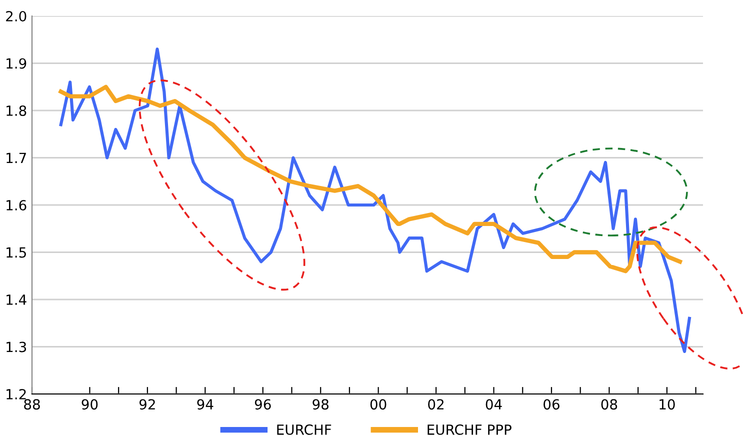 This screenshot has height=443, width=743. I want to click on y-tick-label: 1.5, so click(16, 252).